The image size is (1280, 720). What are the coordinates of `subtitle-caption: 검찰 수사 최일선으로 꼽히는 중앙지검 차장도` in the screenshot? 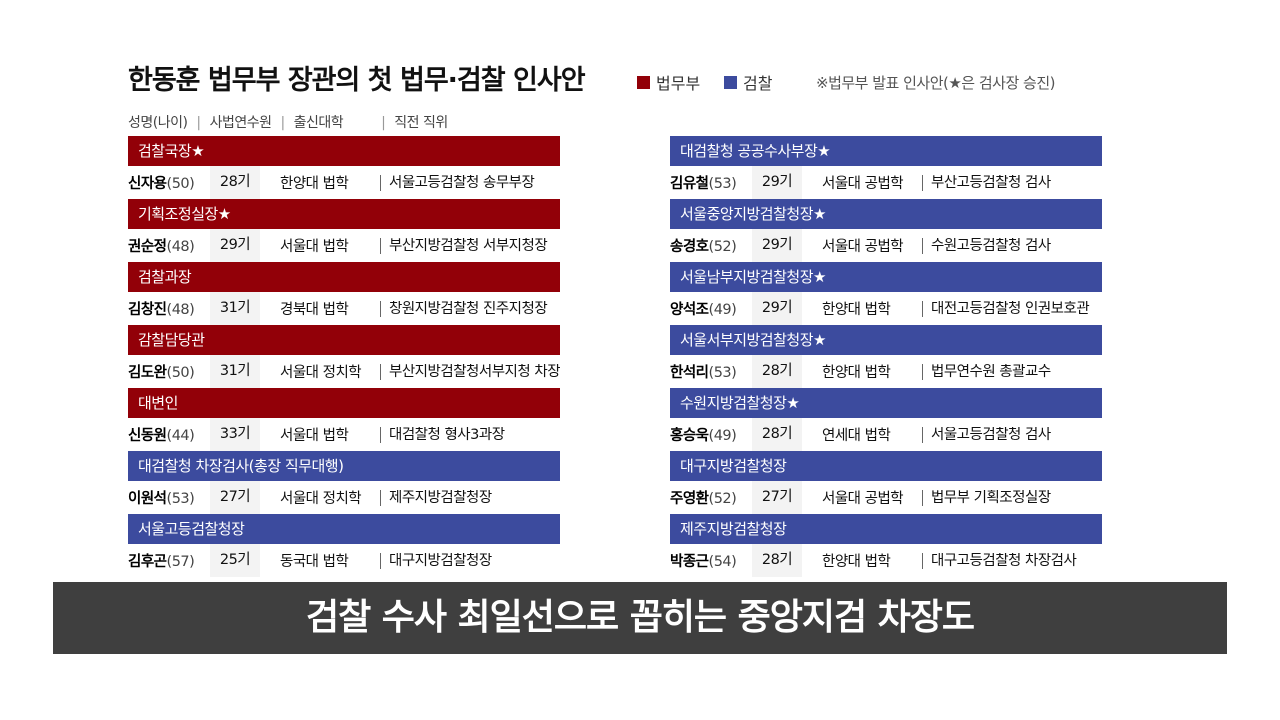 It's located at (640, 618).